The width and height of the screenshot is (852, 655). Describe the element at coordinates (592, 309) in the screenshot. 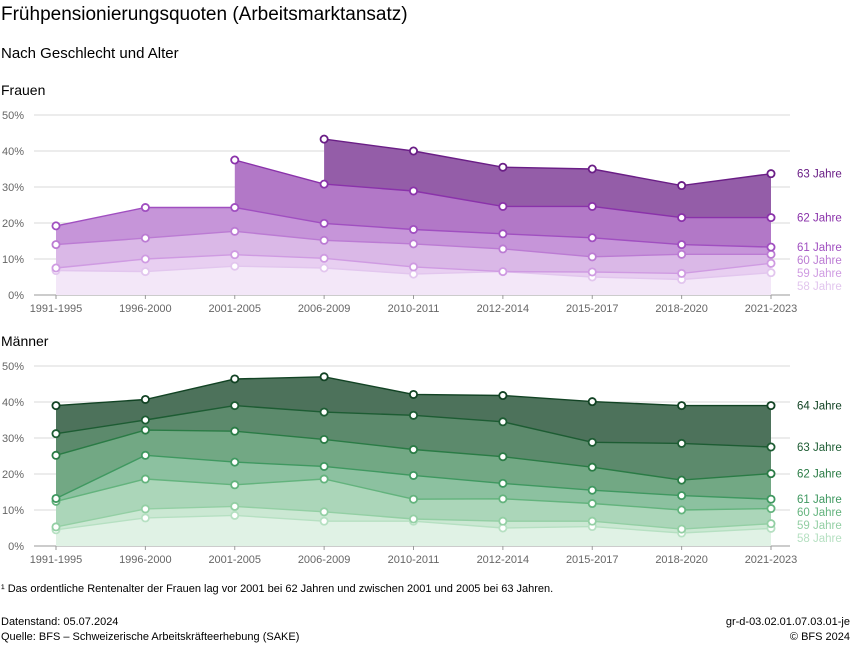

I see `x-tick-label-frauen: 2015-2017` at that location.